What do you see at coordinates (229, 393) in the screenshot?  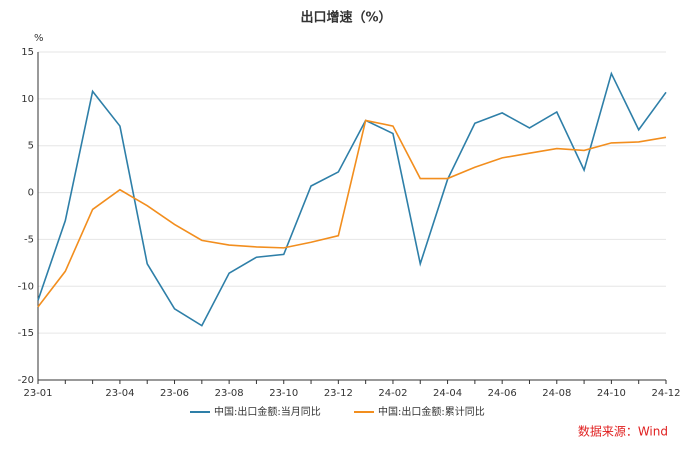 I see `x-tick-label: 23-08` at bounding box center [229, 393].